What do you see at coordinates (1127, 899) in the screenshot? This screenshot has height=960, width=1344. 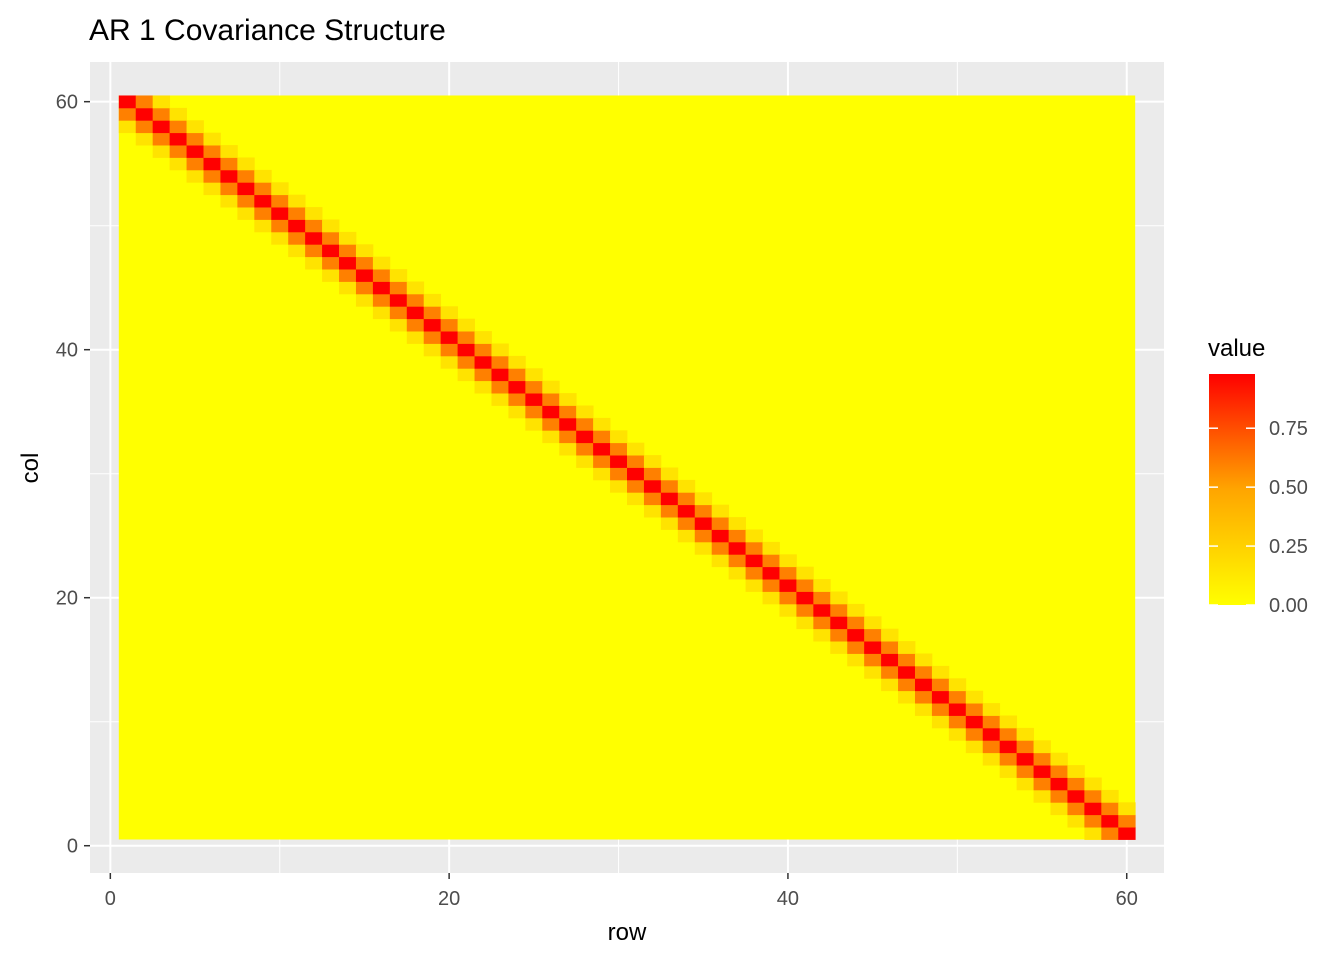 I see `x-tick-label: 60` at bounding box center [1127, 899].